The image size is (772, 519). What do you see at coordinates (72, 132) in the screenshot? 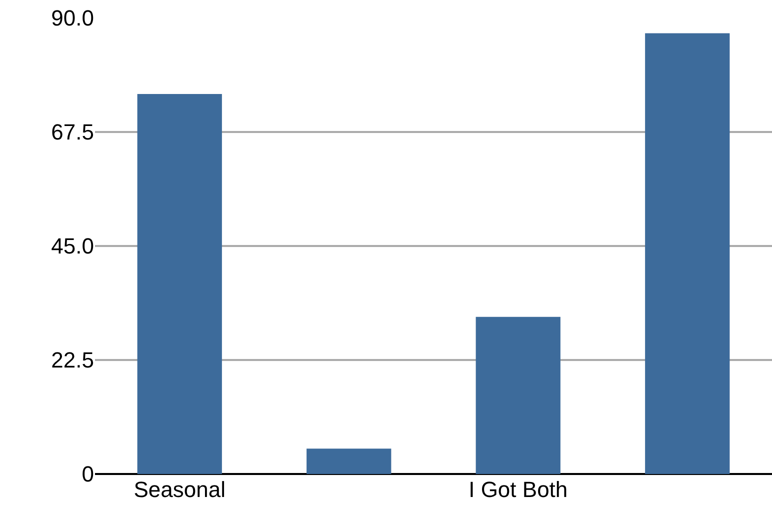
I see `y-tick-label: 67.5` at bounding box center [72, 132].